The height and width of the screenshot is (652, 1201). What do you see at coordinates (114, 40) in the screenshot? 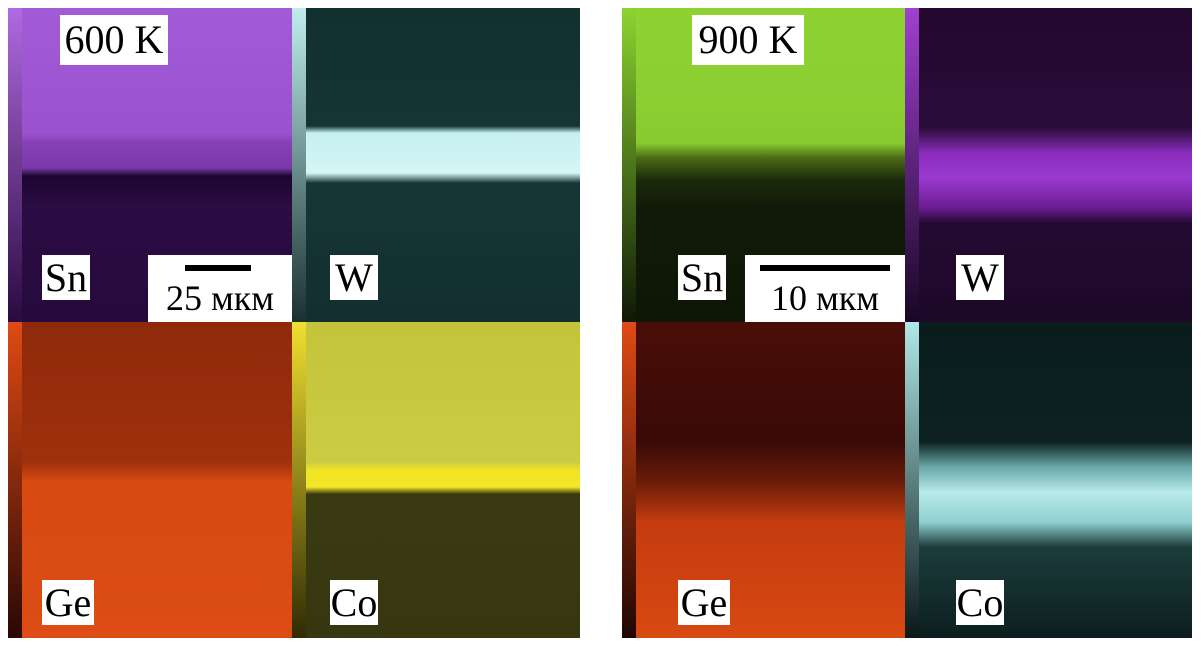
I see `temperature-label: 600 K` at bounding box center [114, 40].